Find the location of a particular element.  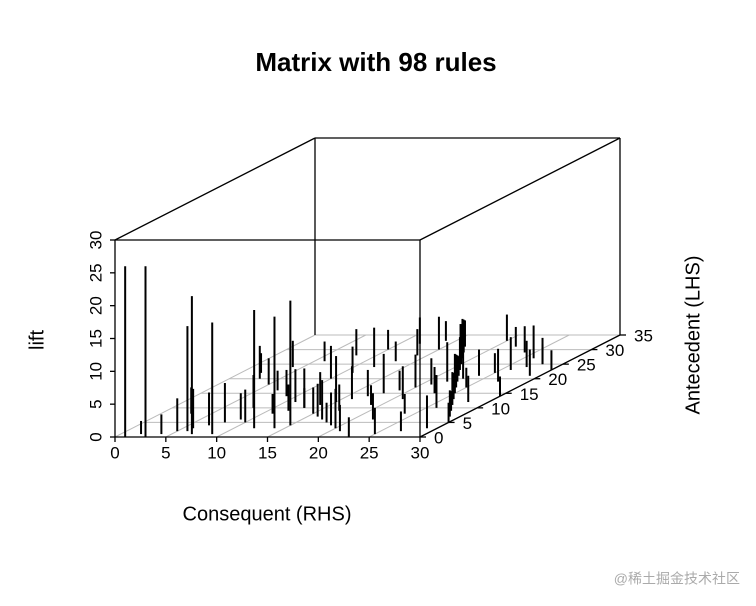

y-tick-label: 5 is located at coordinates (467, 423).